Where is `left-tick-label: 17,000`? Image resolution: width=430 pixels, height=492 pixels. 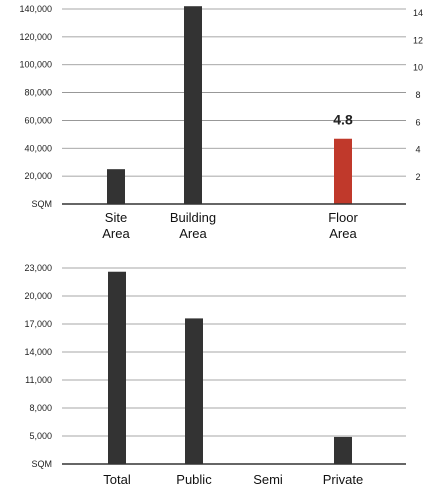 left-tick-label: 17,000 is located at coordinates (38, 324).